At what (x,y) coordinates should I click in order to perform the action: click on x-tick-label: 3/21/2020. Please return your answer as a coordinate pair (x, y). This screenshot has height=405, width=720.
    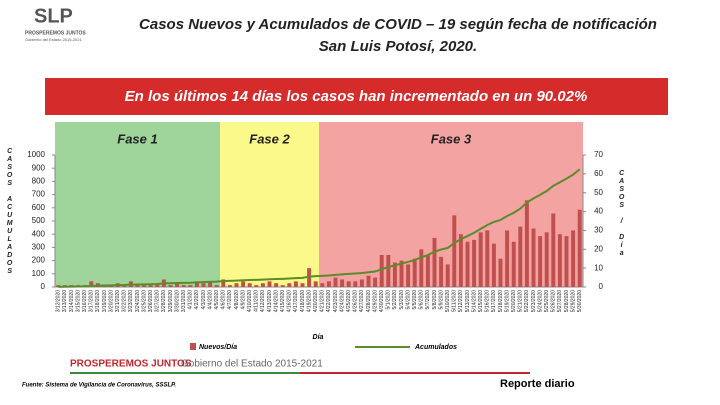
    Looking at the image, I should click on (118, 301).